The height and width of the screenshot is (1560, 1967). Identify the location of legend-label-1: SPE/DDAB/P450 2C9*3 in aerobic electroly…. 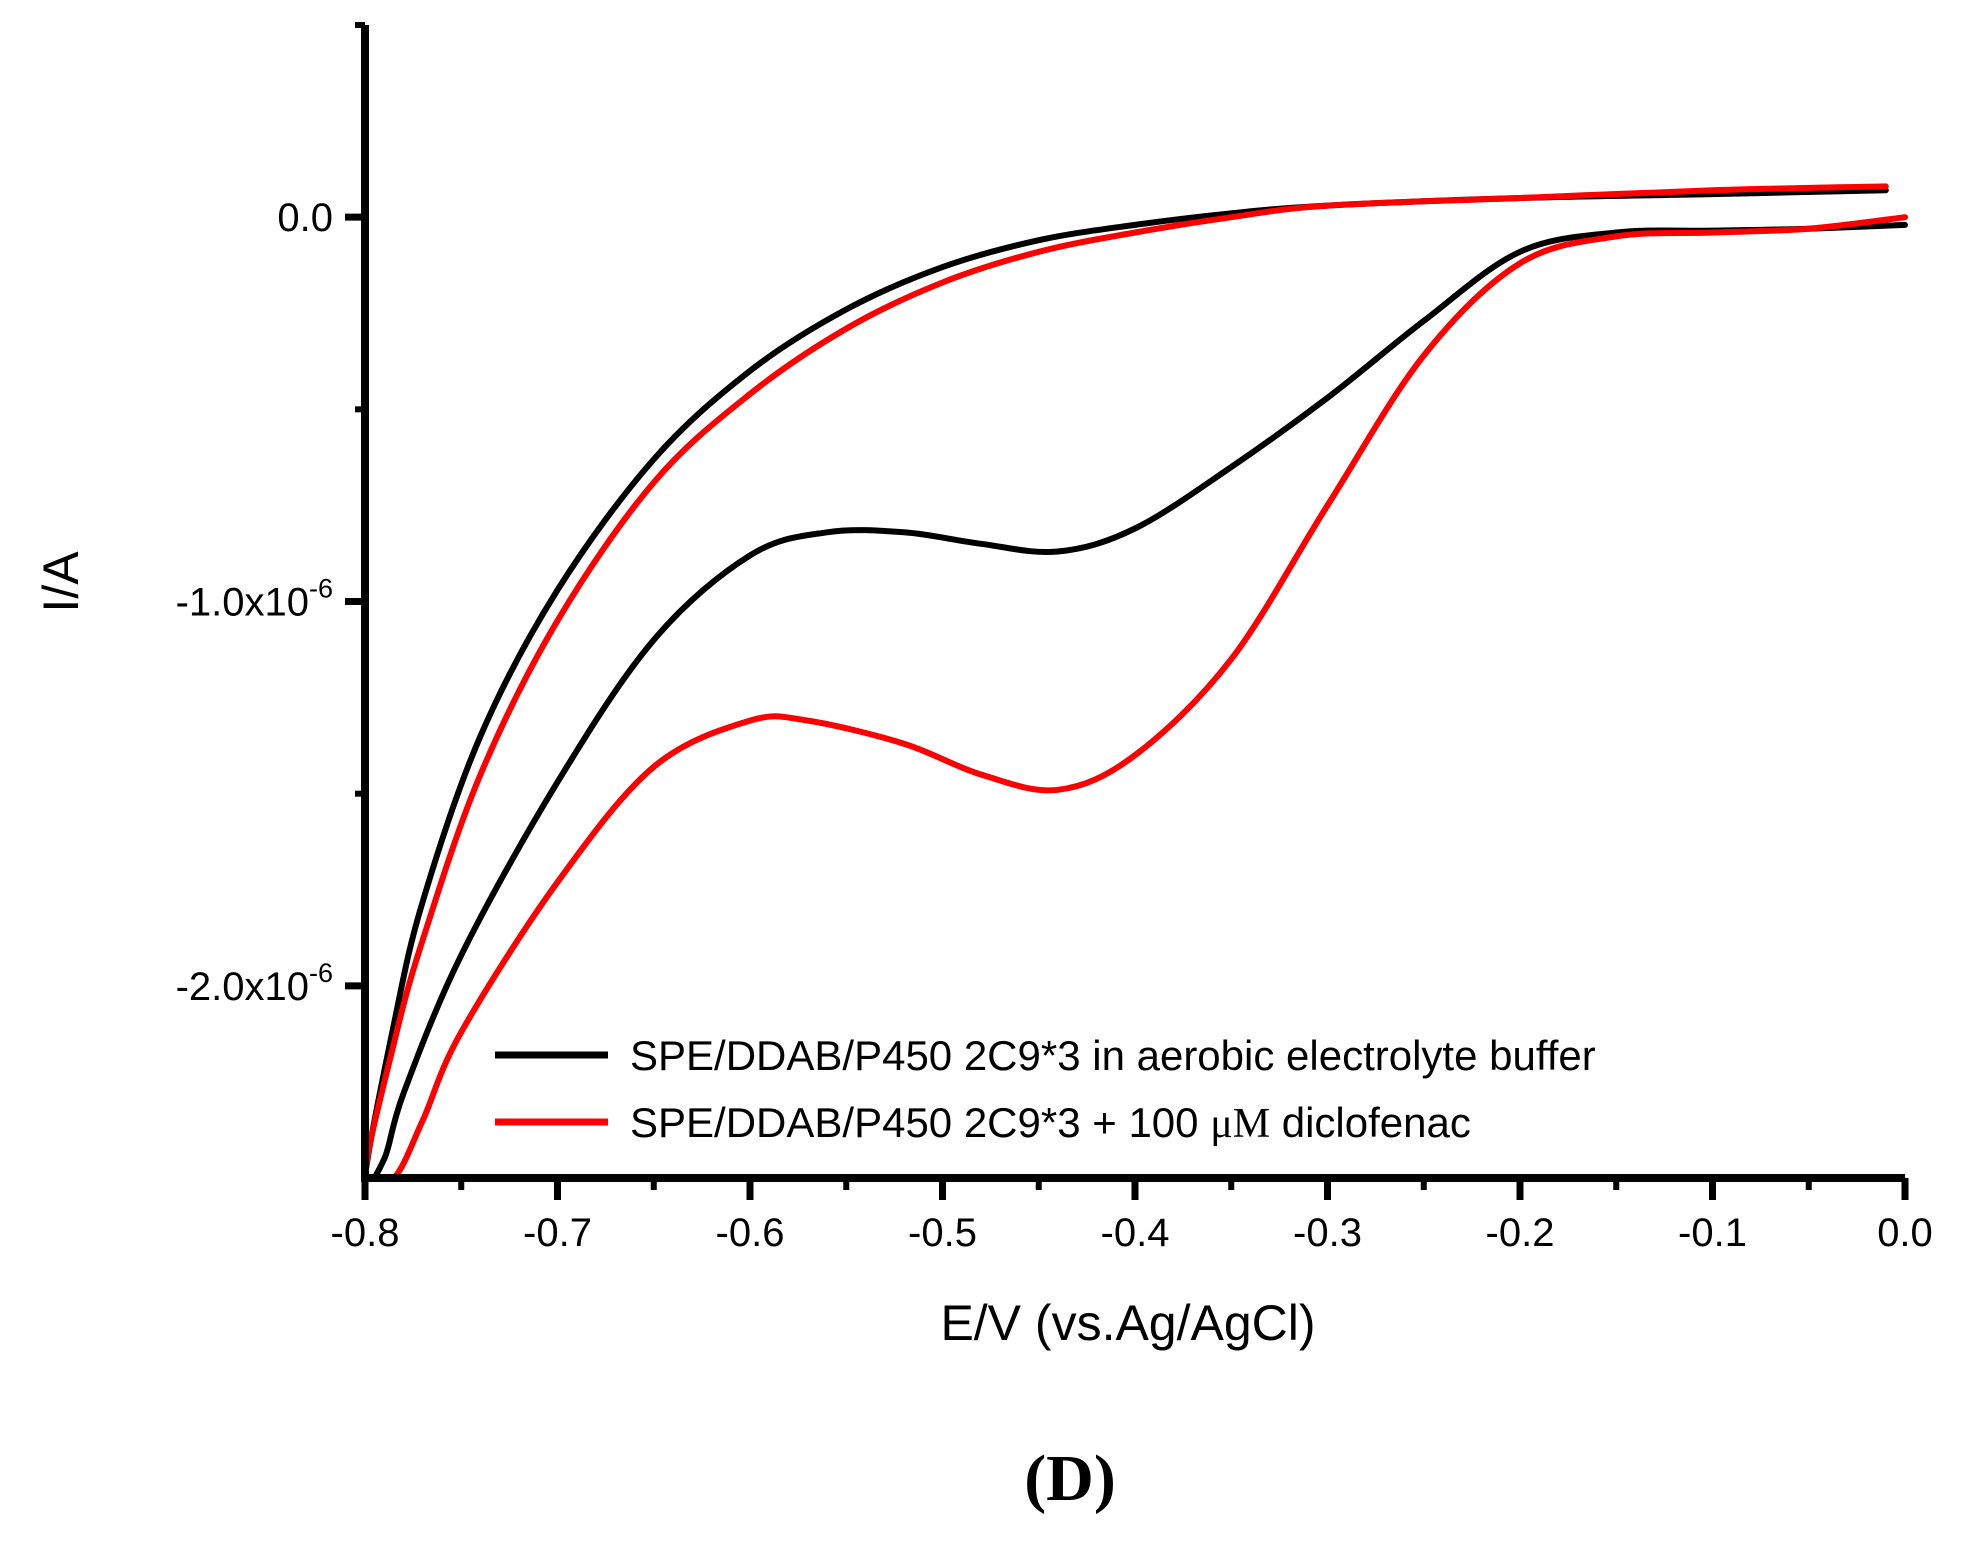
(1113, 1055).